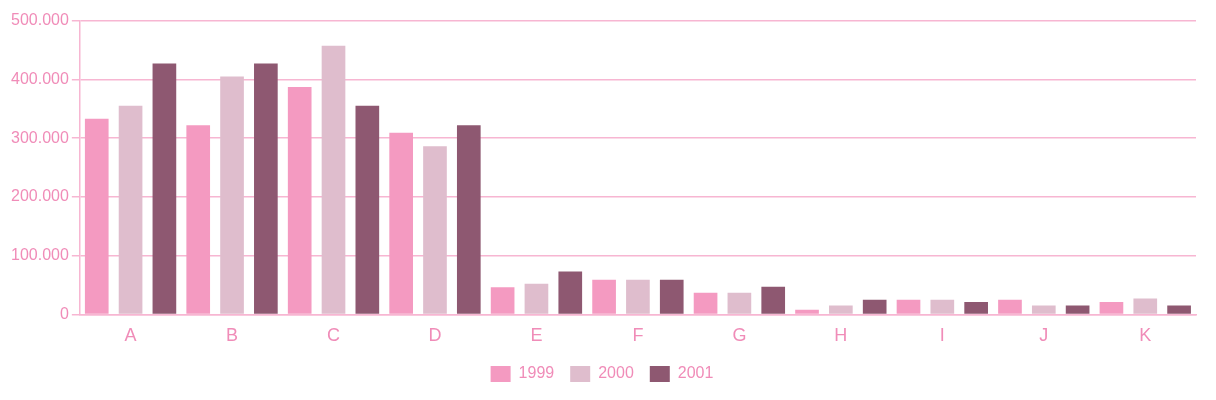 The width and height of the screenshot is (1216, 400). I want to click on y-tick-label: 200.000, so click(39, 196).